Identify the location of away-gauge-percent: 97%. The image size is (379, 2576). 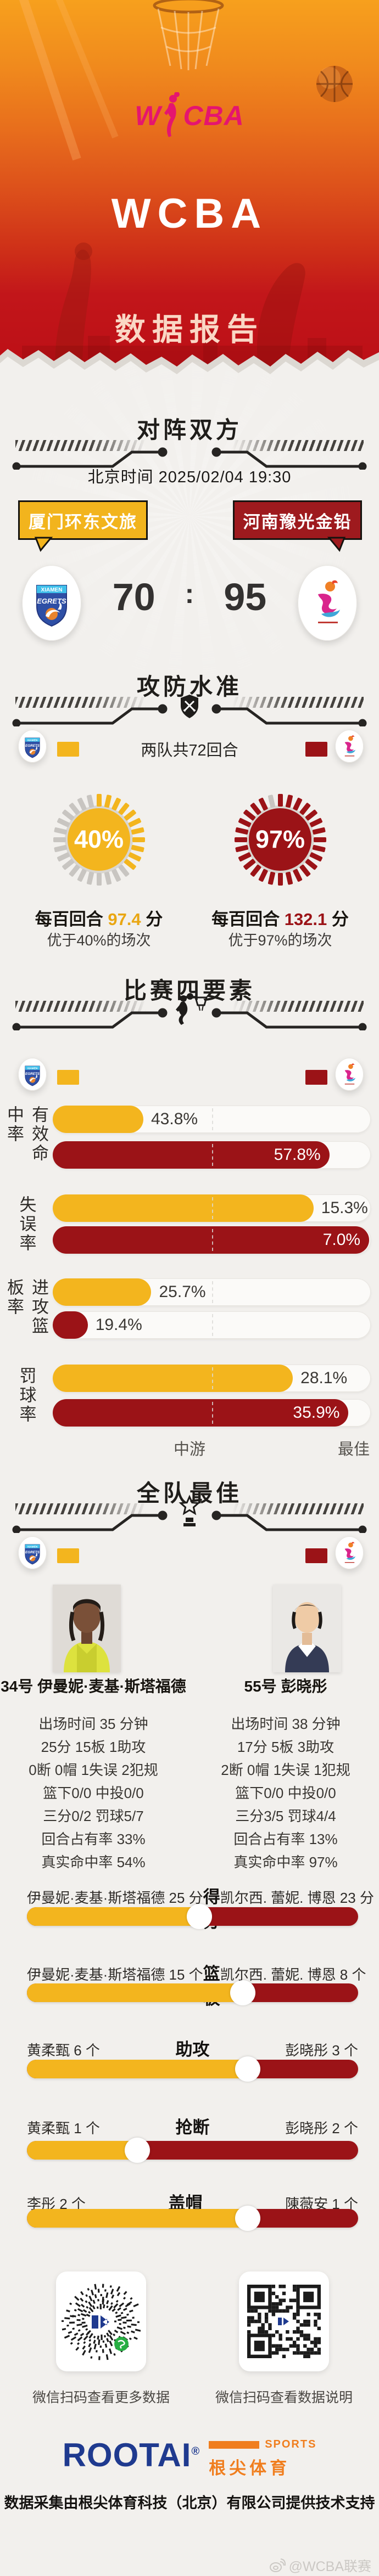
(280, 839).